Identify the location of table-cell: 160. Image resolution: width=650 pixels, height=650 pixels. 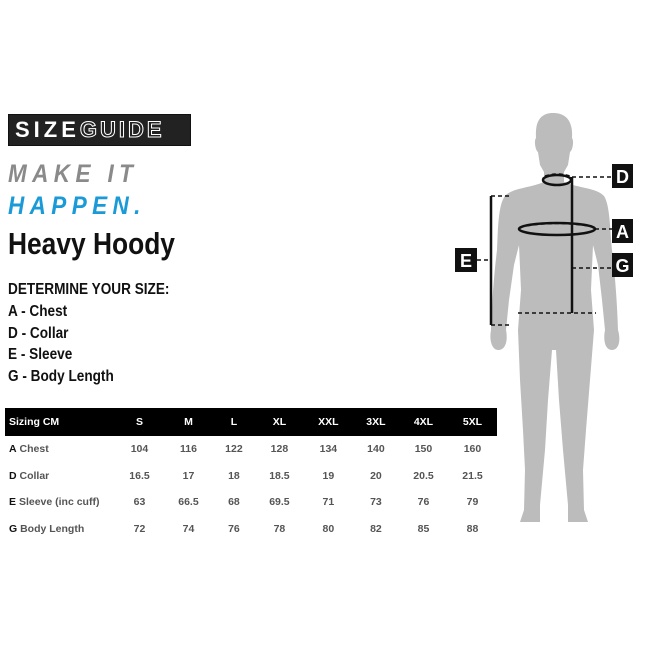
(472, 449).